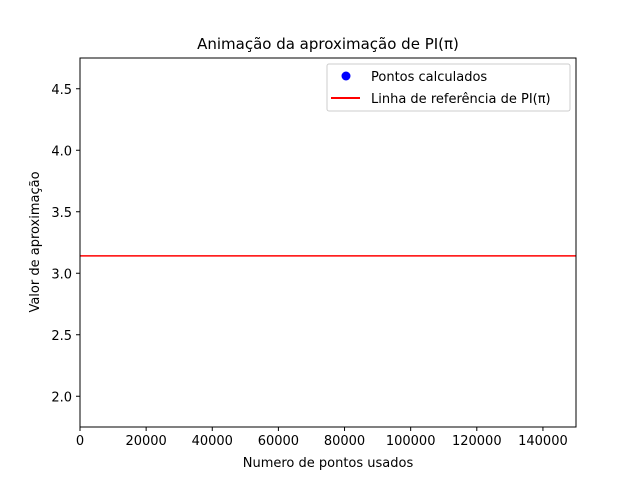 This screenshot has width=640, height=480. I want to click on legend-marker-pontos-calculados, so click(346, 76).